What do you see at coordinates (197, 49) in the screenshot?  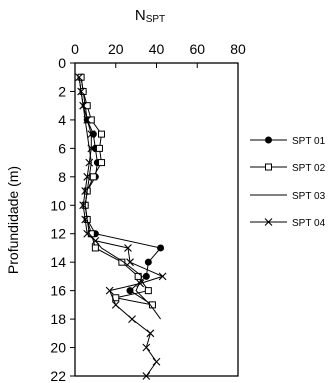 I see `x-tick-label: 60` at bounding box center [197, 49].